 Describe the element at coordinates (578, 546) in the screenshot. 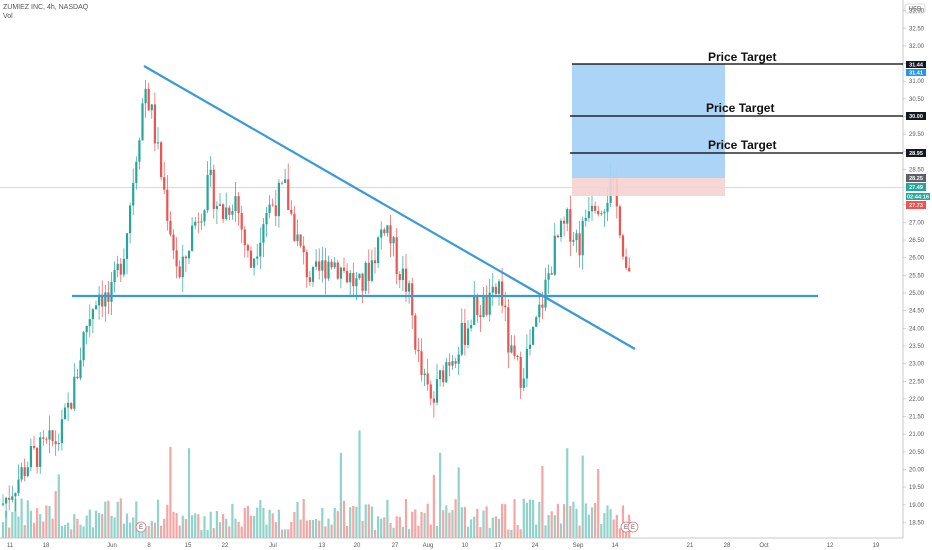

I see `time-tick-label: Sep` at that location.